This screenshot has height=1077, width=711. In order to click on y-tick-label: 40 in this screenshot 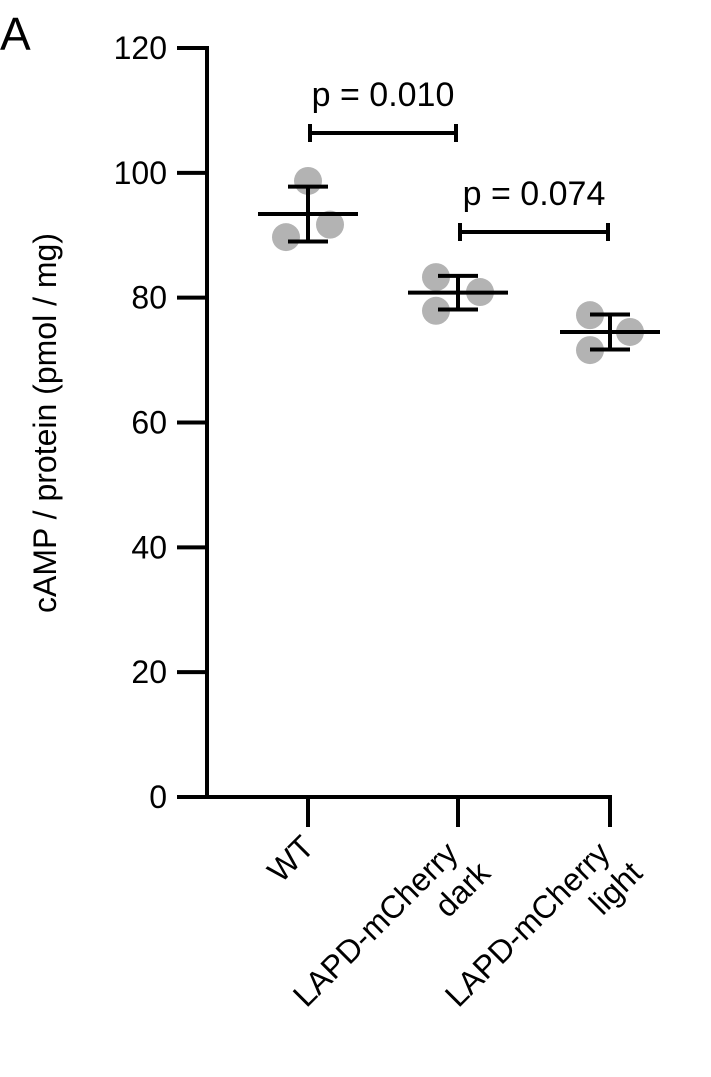, I will do `click(149, 547)`.